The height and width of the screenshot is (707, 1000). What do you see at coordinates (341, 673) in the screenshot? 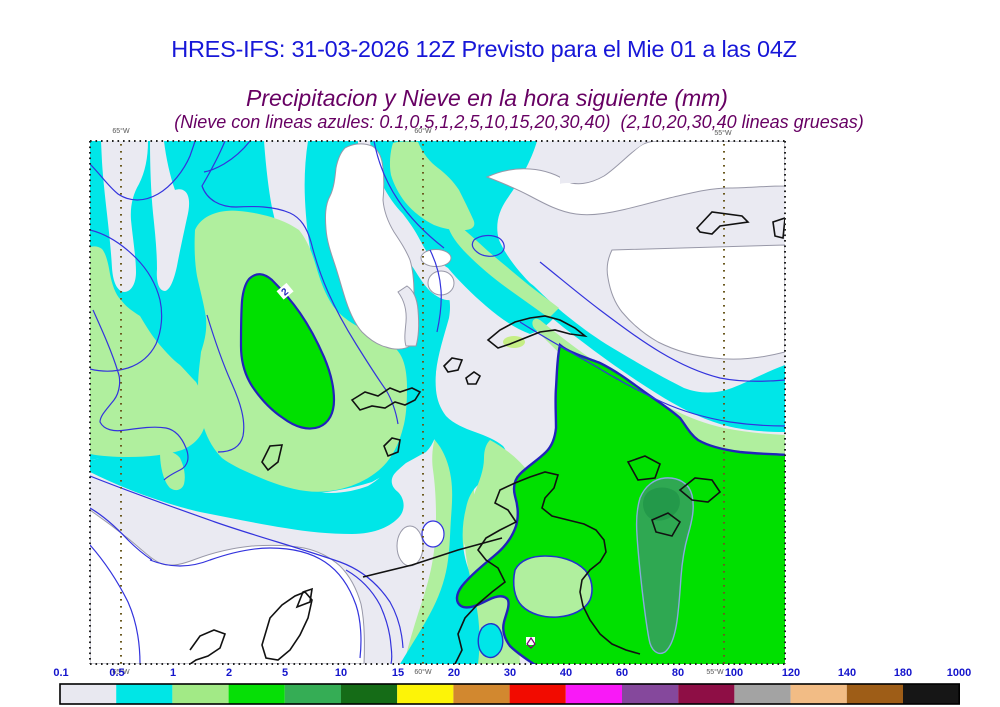
I see `svg-text: 10` at bounding box center [341, 673].